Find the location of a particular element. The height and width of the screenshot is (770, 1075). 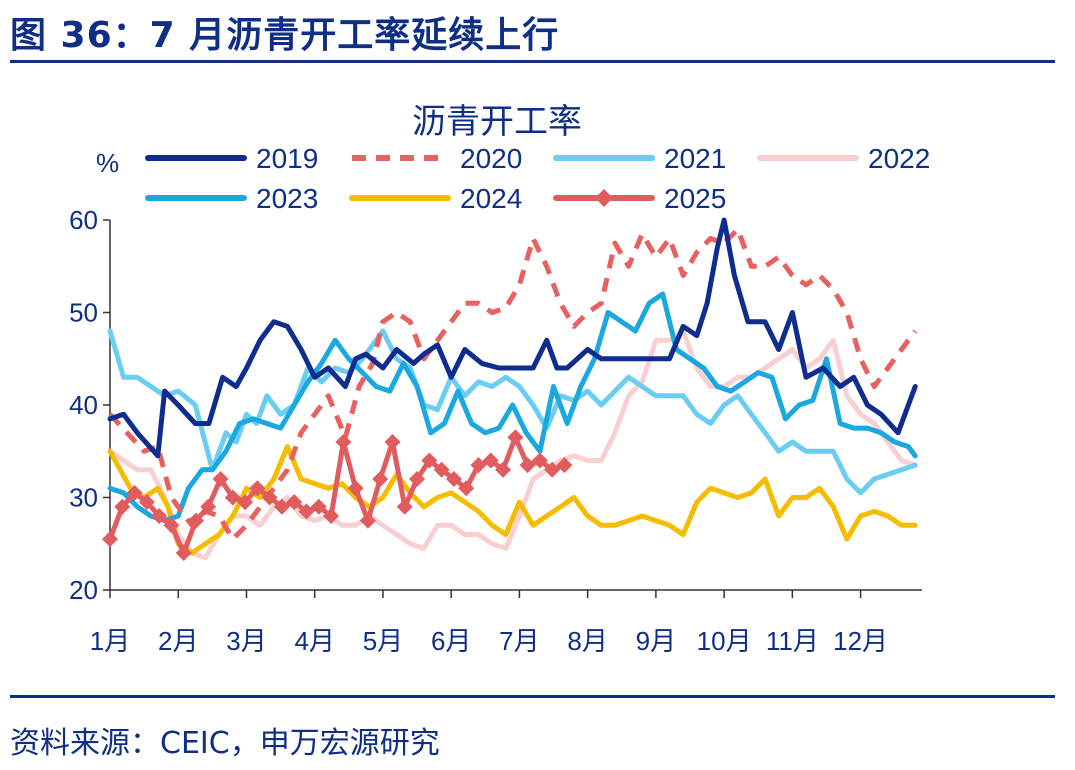

y-tick-label: 30 is located at coordinates (83, 498).